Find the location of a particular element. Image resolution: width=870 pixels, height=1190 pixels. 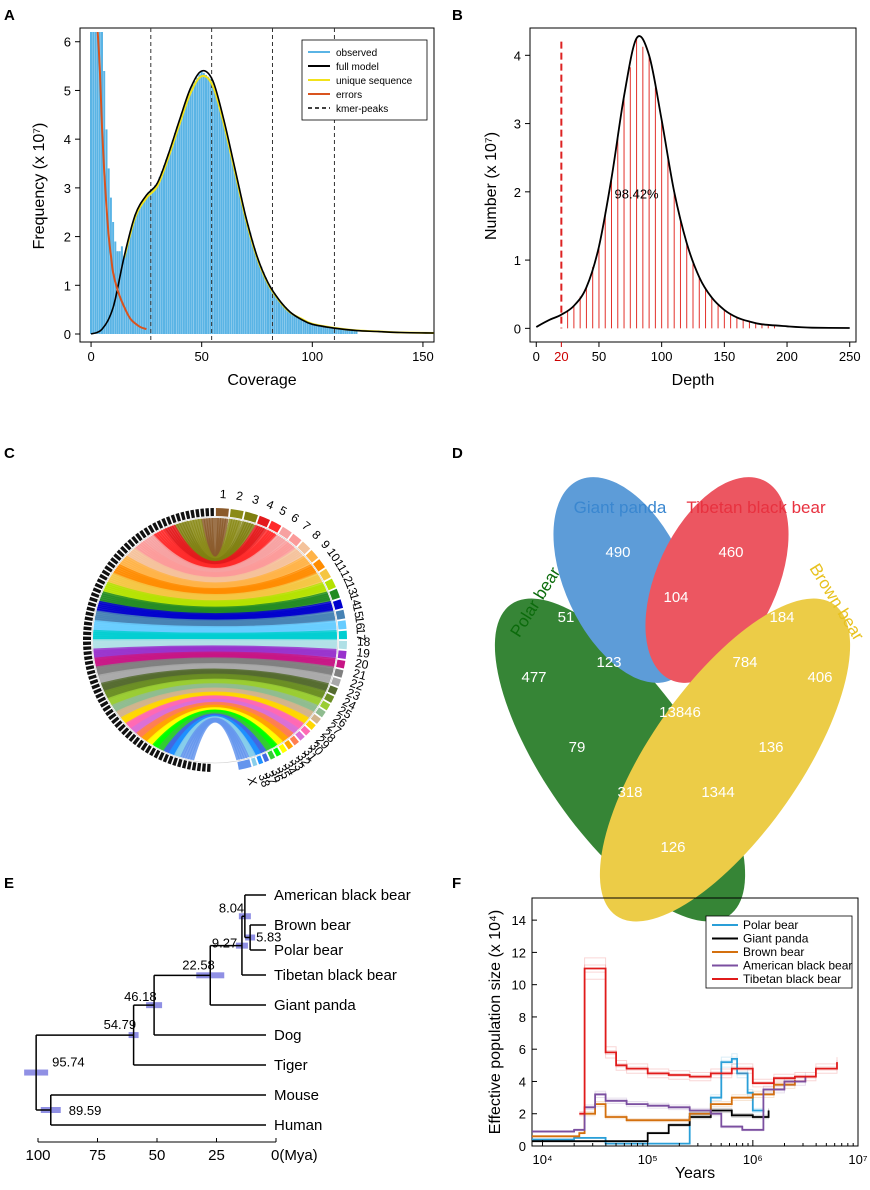

node-age-label: 22.58 is located at coordinates (198, 964).